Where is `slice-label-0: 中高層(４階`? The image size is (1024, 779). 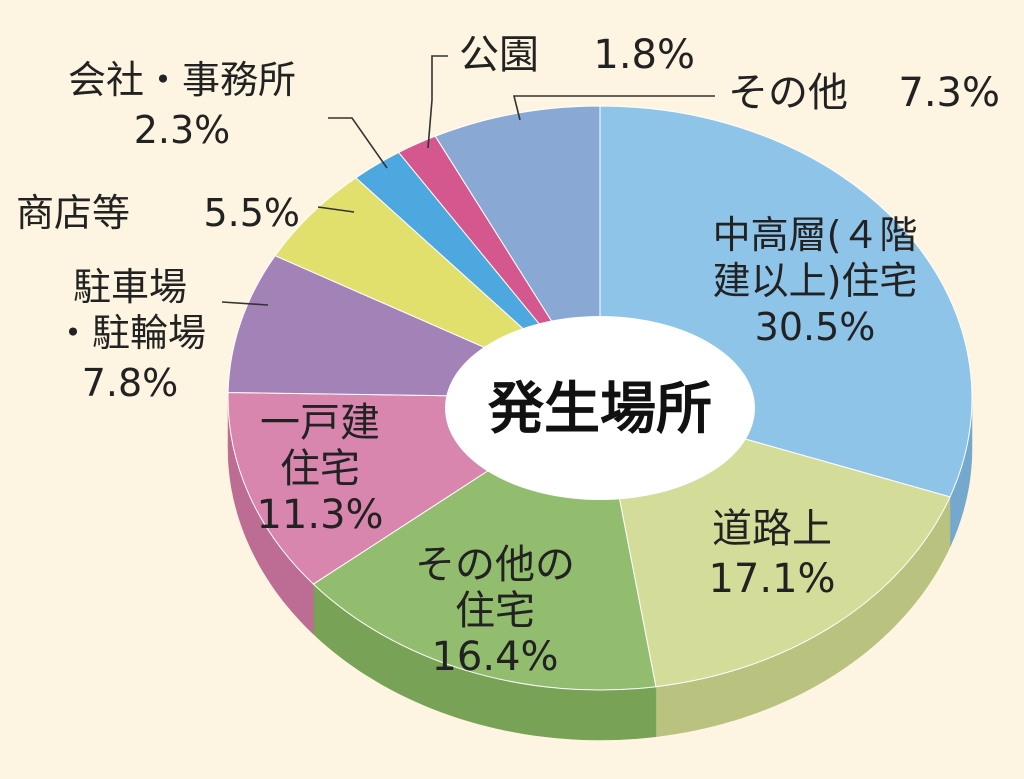 slice-label-0: 中高層(４階 is located at coordinates (815, 235).